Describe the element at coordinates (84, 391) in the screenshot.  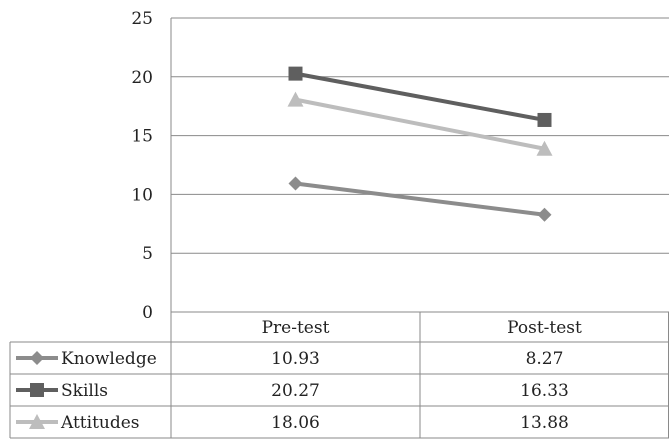
I see `legend-label: Skills` at that location.